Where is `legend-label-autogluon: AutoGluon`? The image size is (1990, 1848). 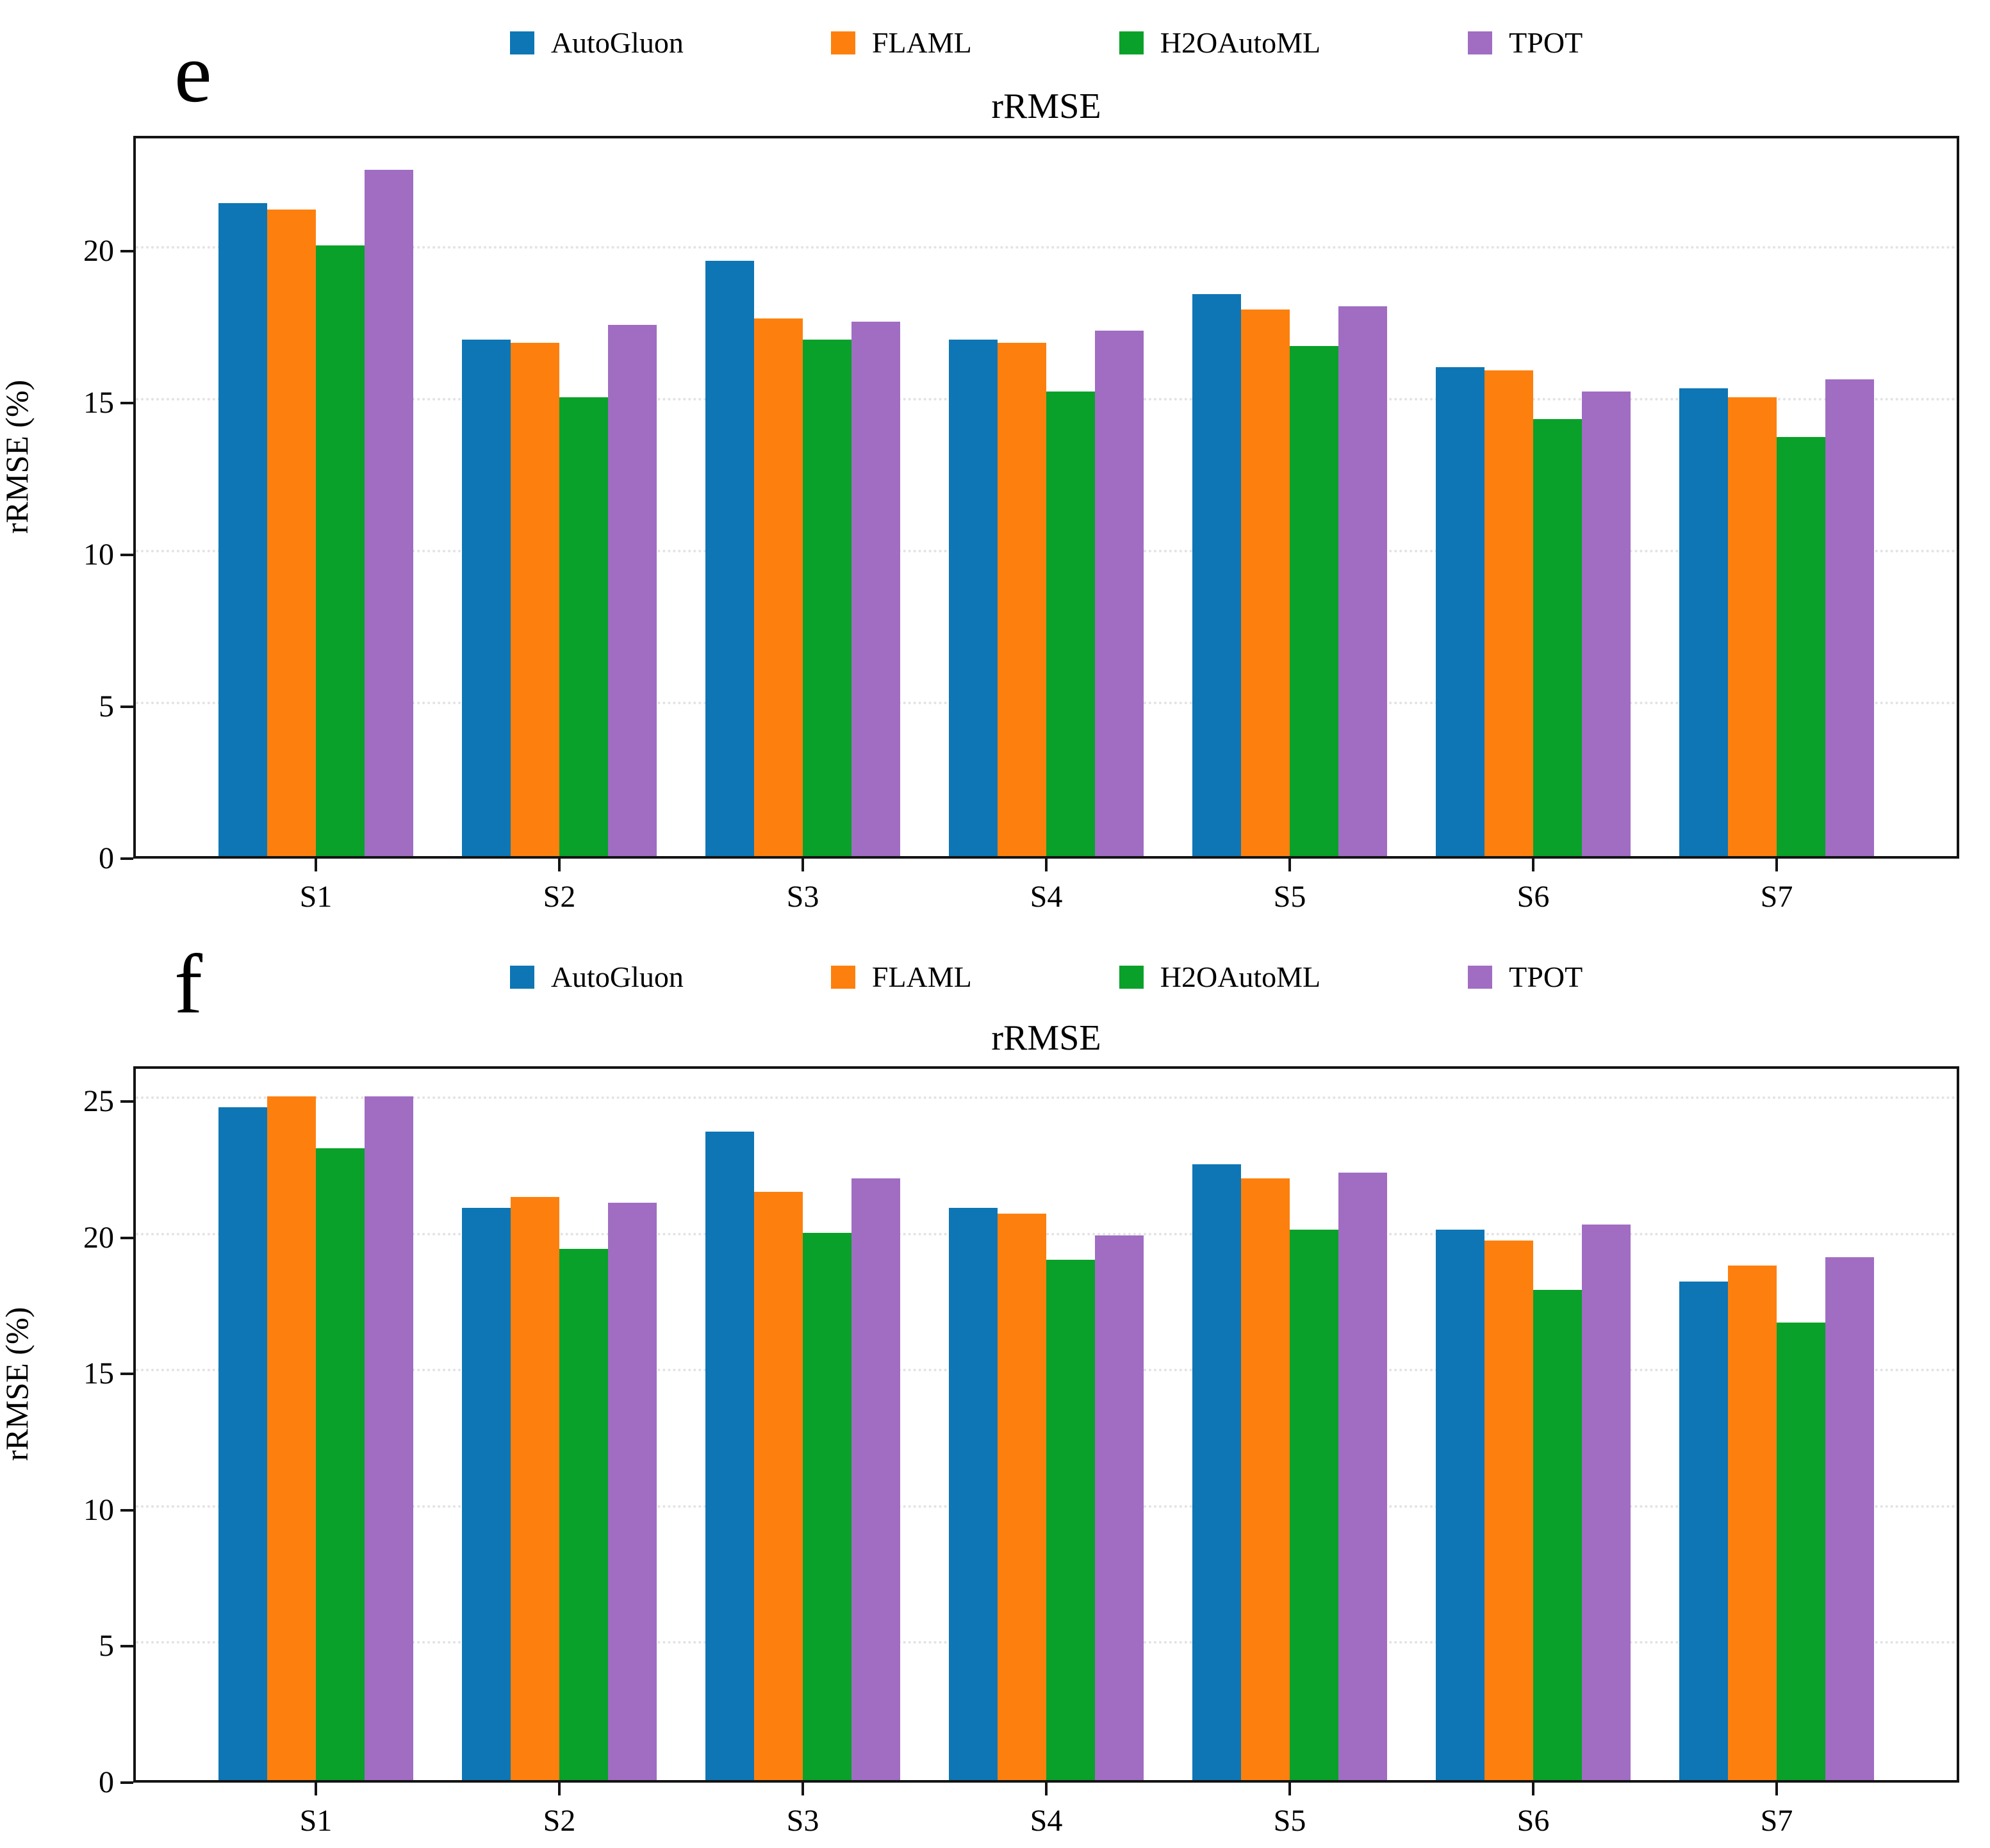 legend-label-autogluon: AutoGluon is located at coordinates (617, 977).